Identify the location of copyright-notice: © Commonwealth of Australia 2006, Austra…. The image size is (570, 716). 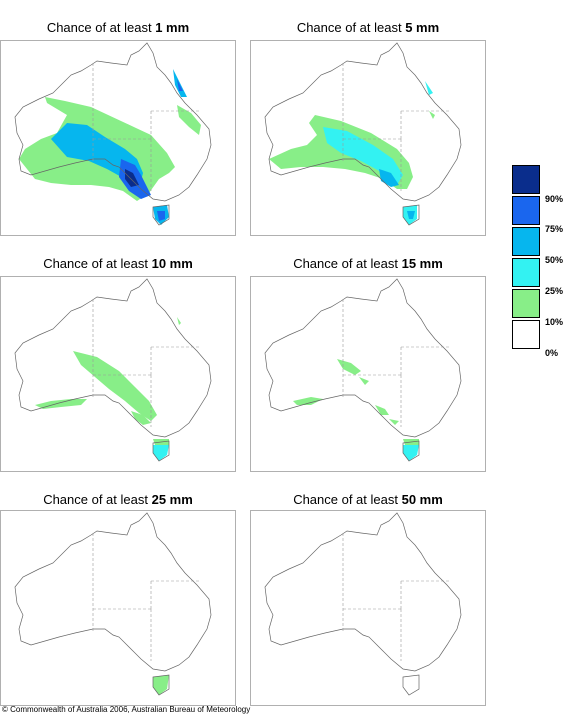
(126, 709).